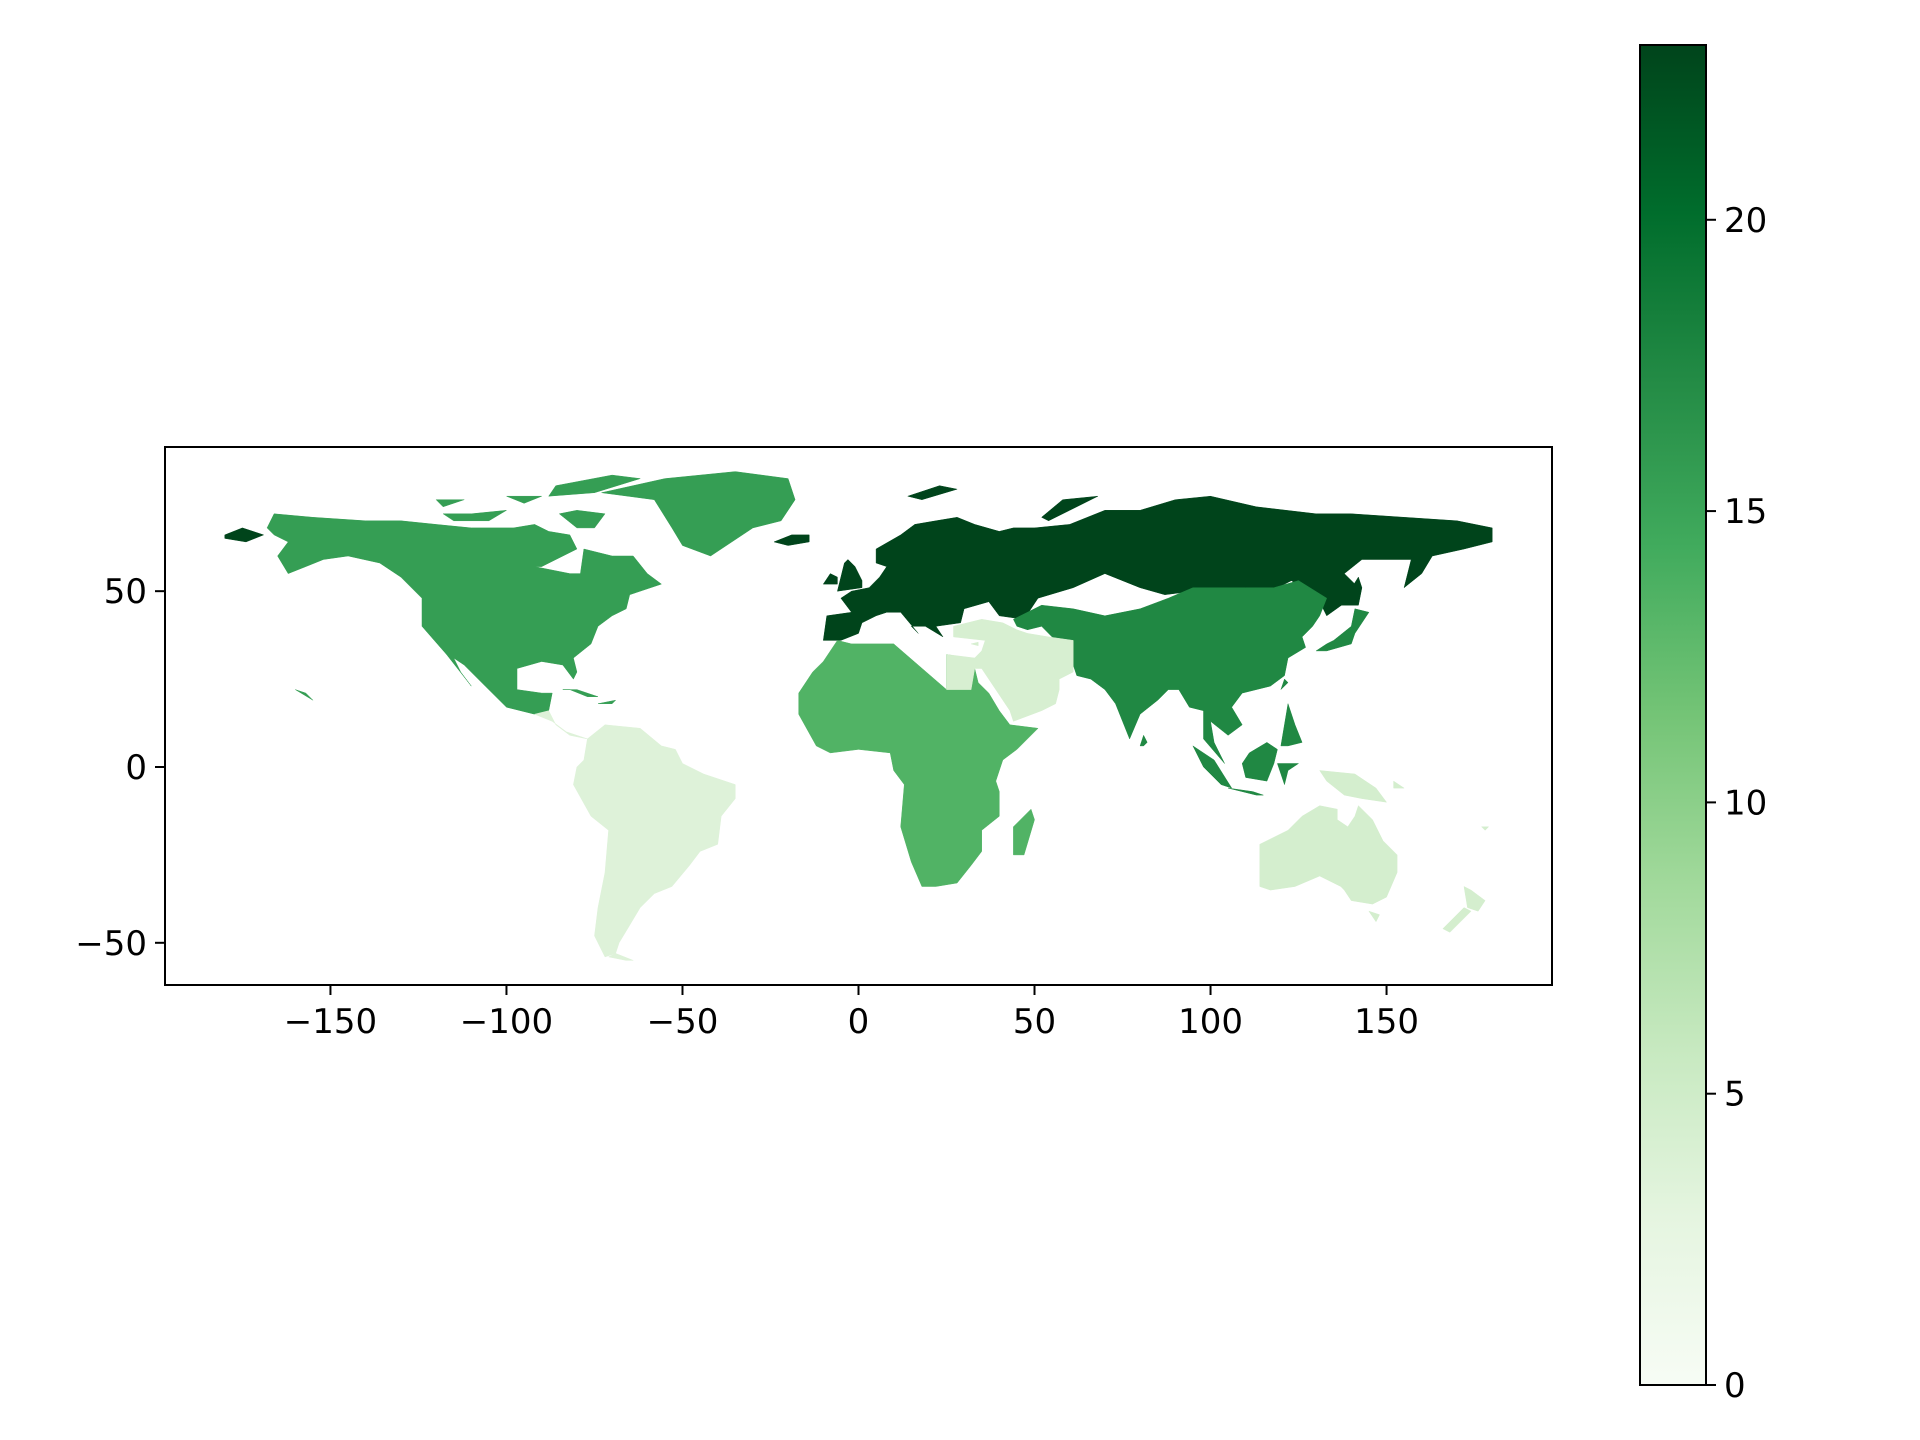 Image resolution: width=1920 pixels, height=1440 pixels. Describe the element at coordinates (330, 1022) in the screenshot. I see `x-tick-label: −150` at that location.